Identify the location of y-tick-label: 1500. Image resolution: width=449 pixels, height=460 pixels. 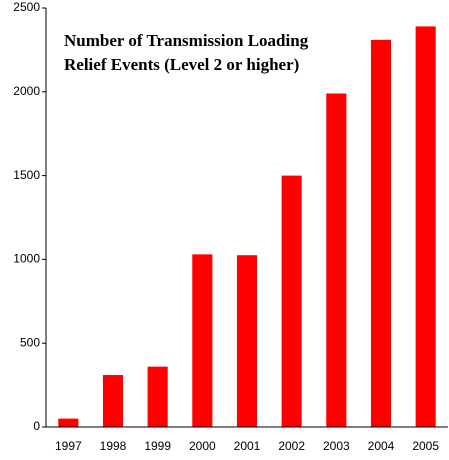
(26, 175).